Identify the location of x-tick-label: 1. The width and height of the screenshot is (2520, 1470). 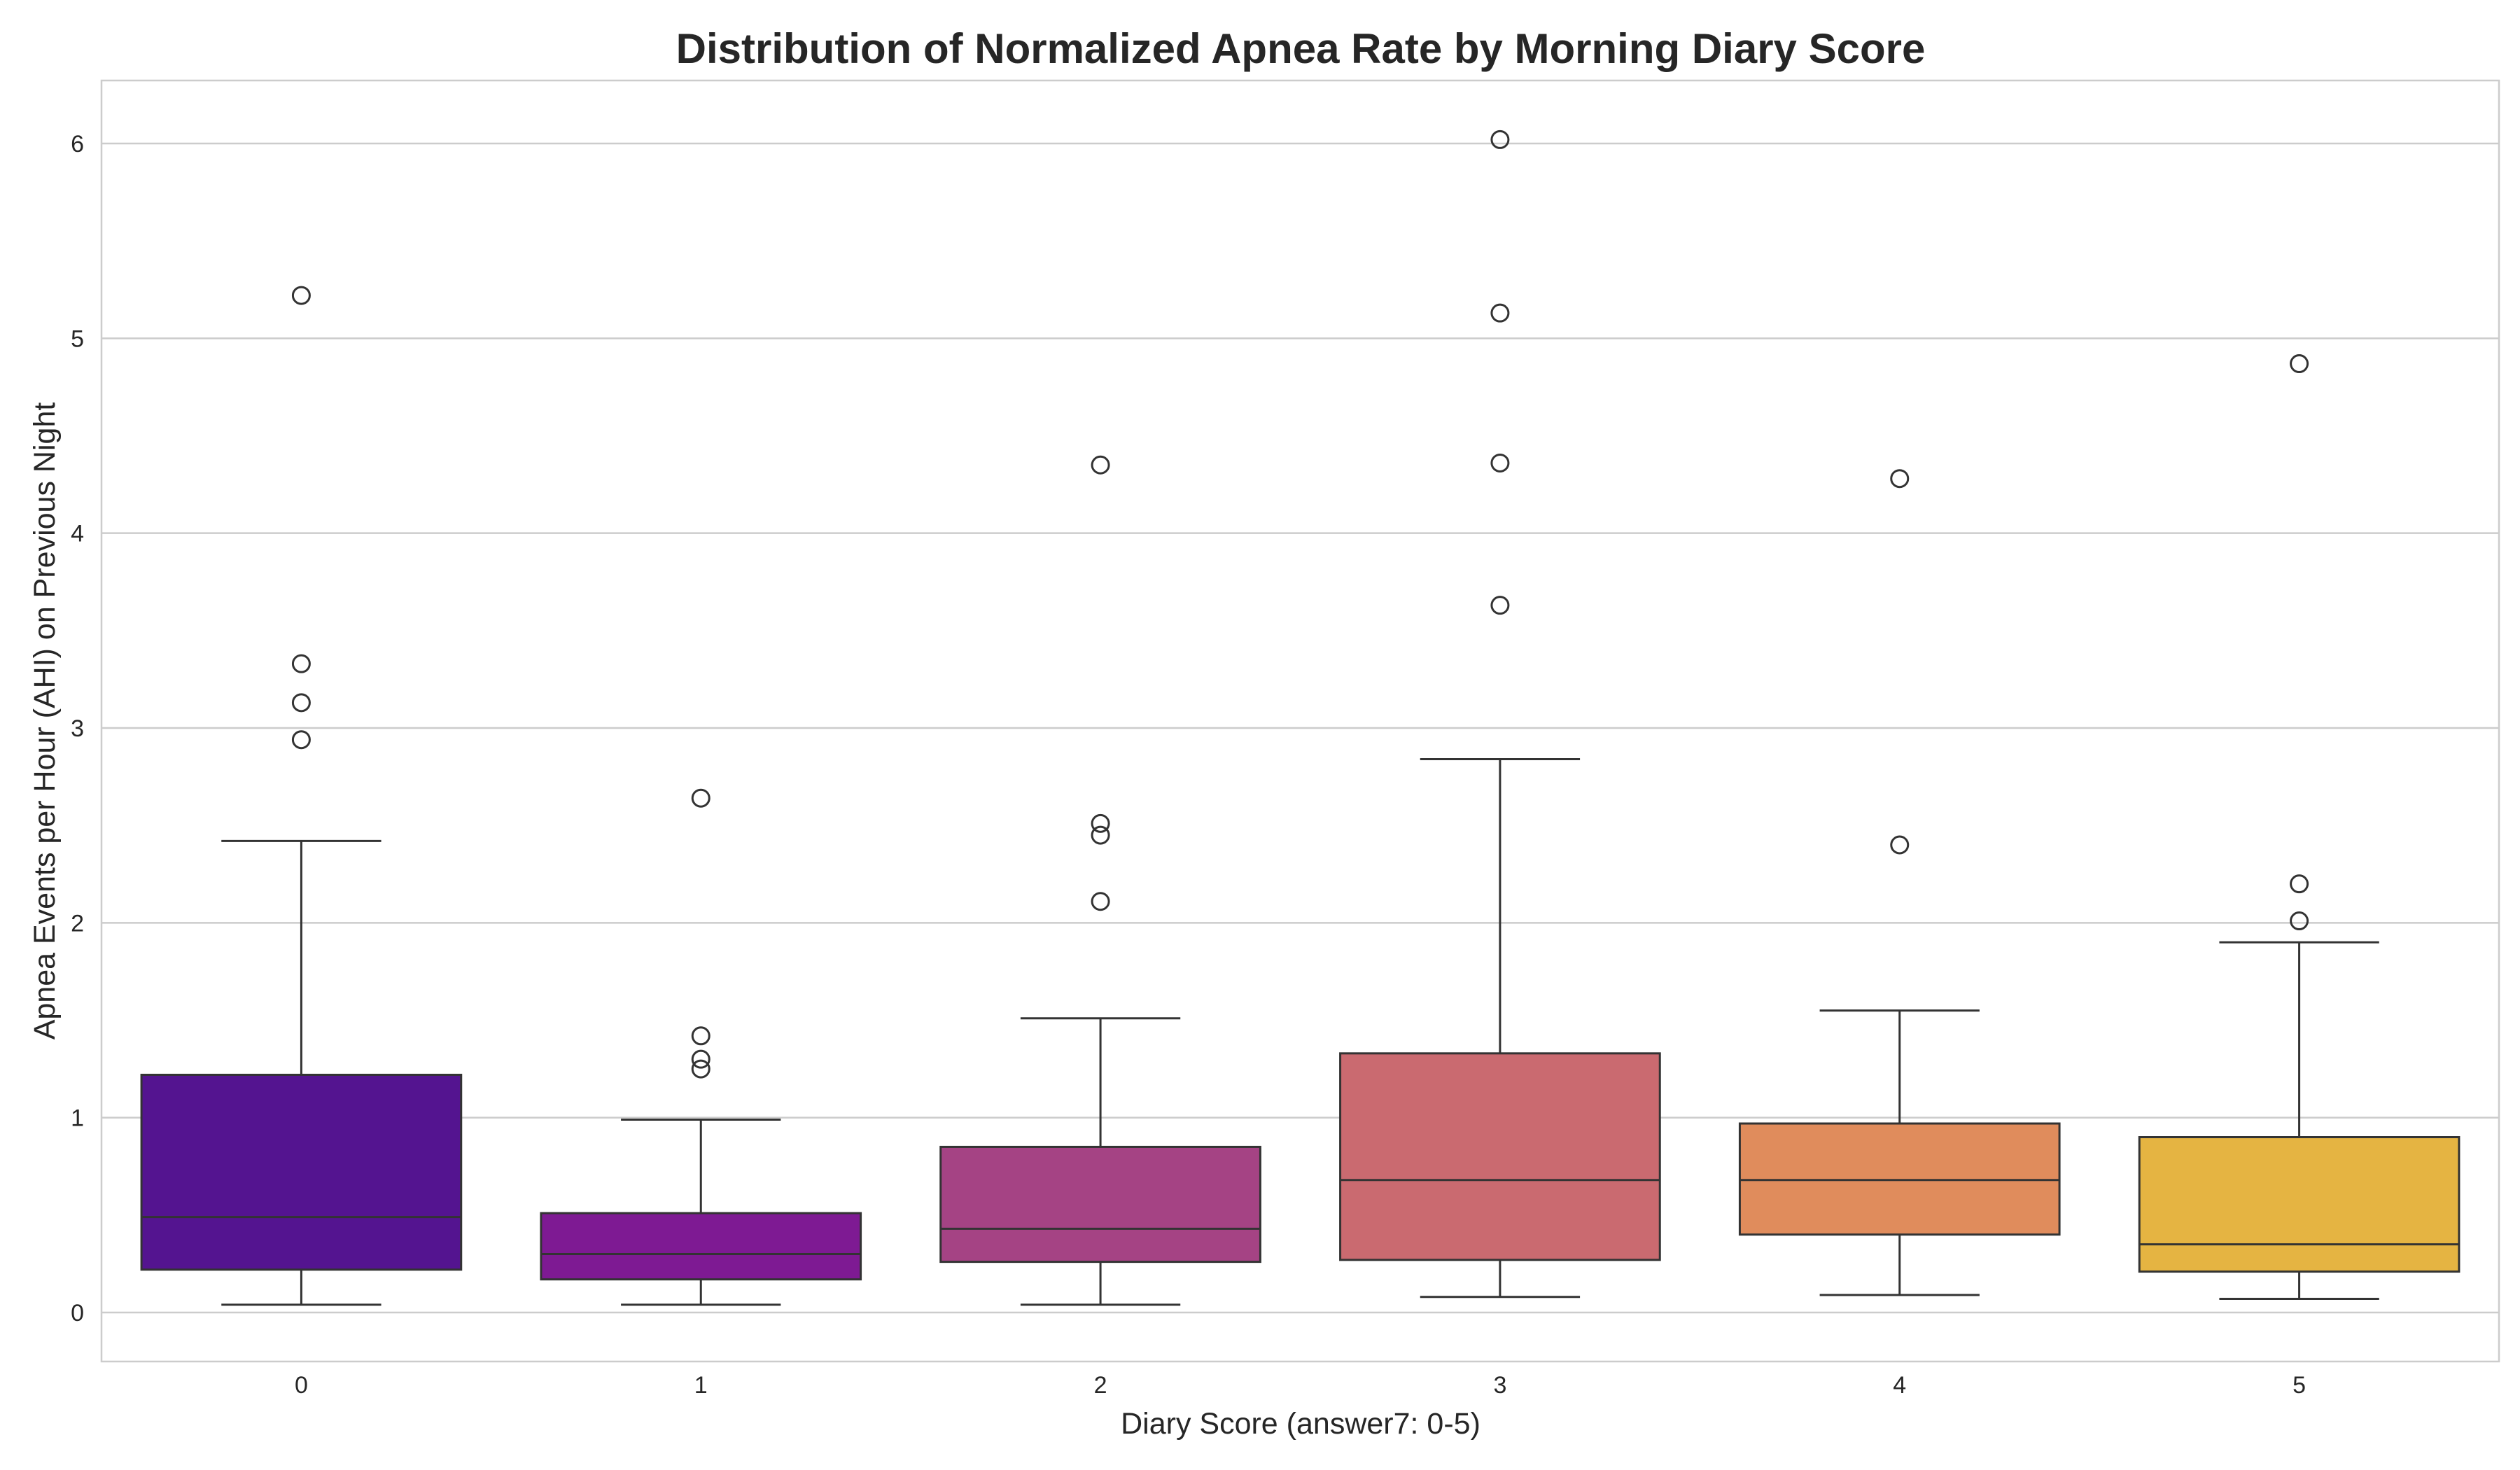
(701, 1385).